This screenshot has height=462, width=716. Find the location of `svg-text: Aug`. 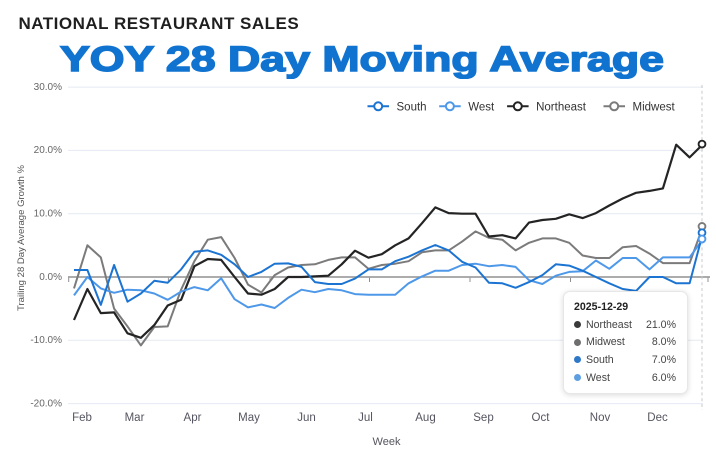

svg-text: Aug is located at coordinates (425, 418).